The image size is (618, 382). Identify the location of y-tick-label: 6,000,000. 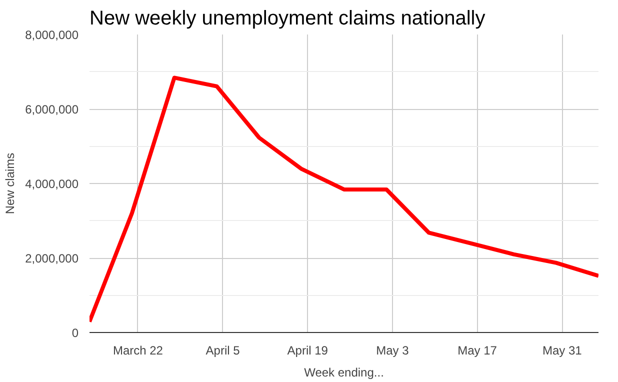
(52, 109).